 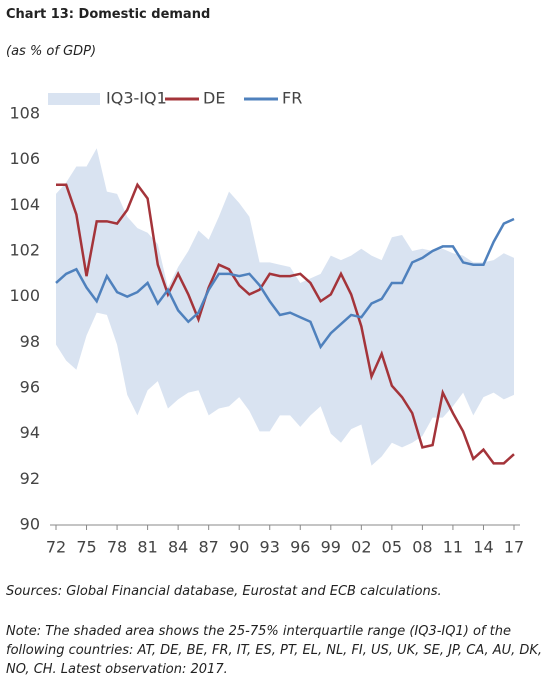 I want to click on x-tick-label: 90, so click(x=239, y=547).